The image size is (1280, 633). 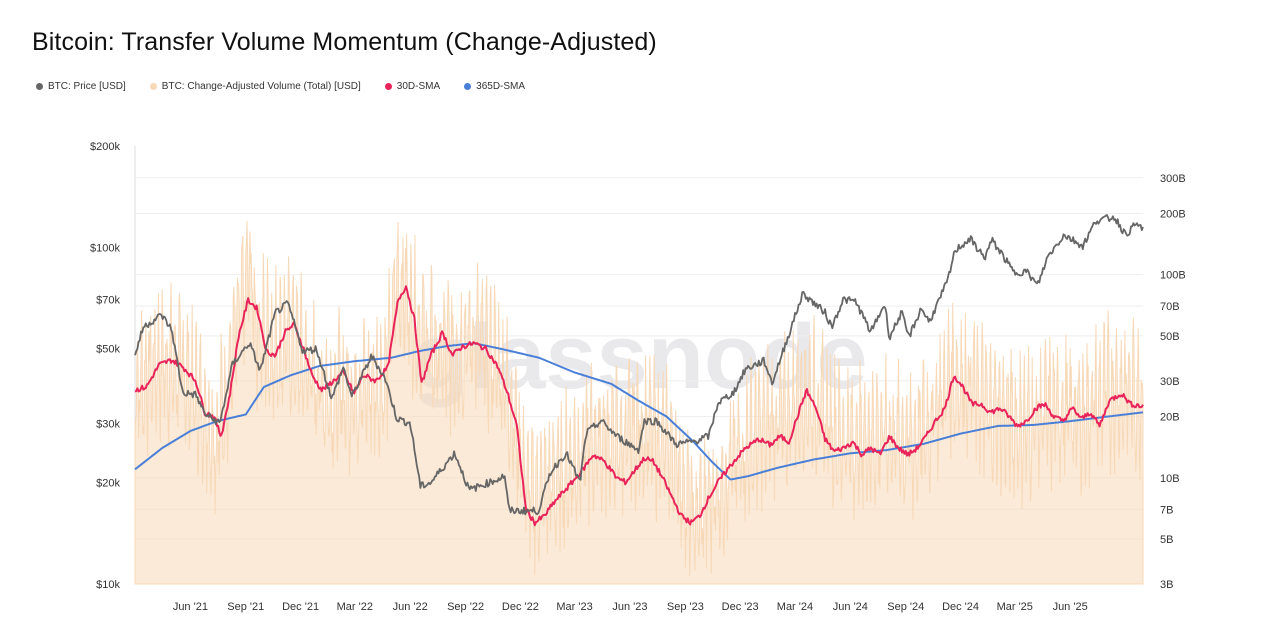 What do you see at coordinates (418, 86) in the screenshot?
I see `legend-label: 30D-SMA` at bounding box center [418, 86].